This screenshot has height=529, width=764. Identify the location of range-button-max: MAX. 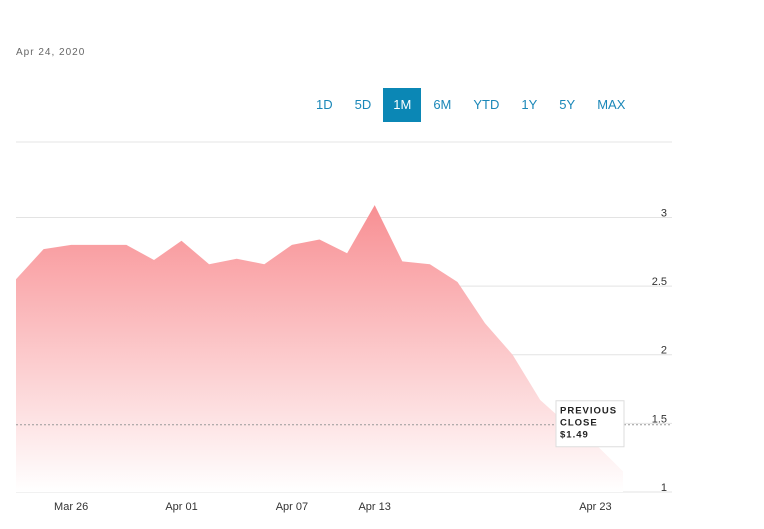
(611, 104).